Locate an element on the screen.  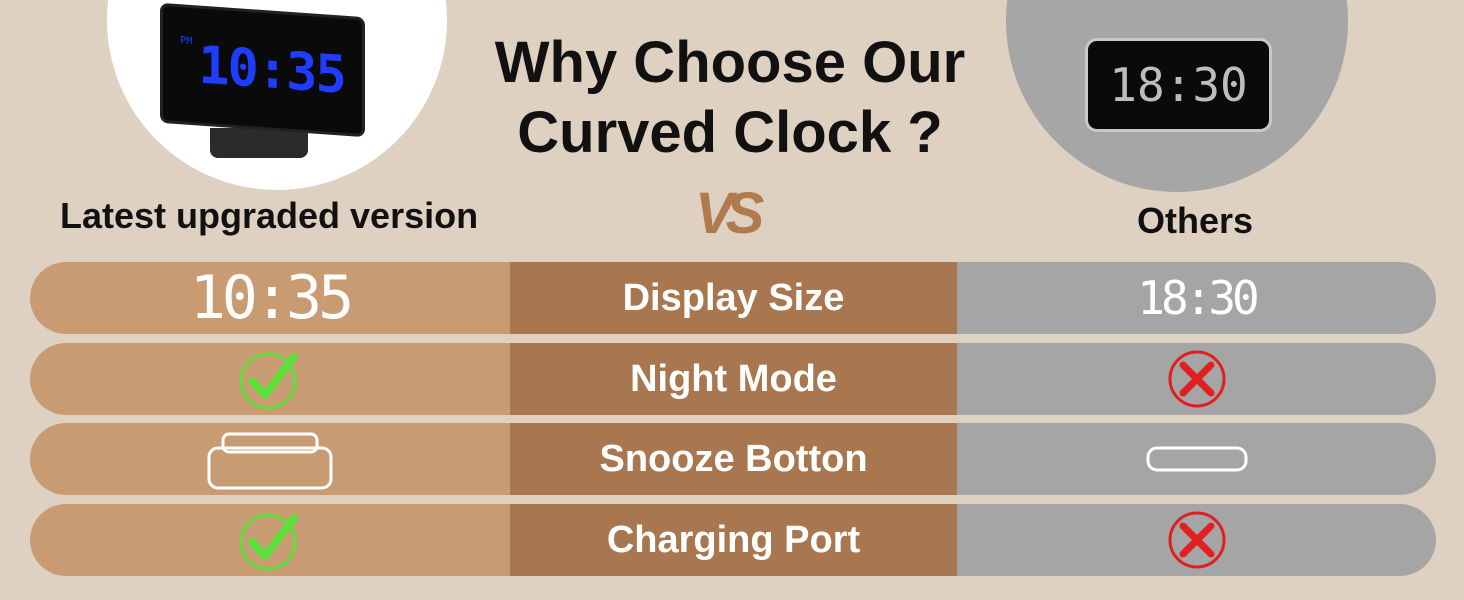
feature-label: Display Size is located at coordinates (733, 297).